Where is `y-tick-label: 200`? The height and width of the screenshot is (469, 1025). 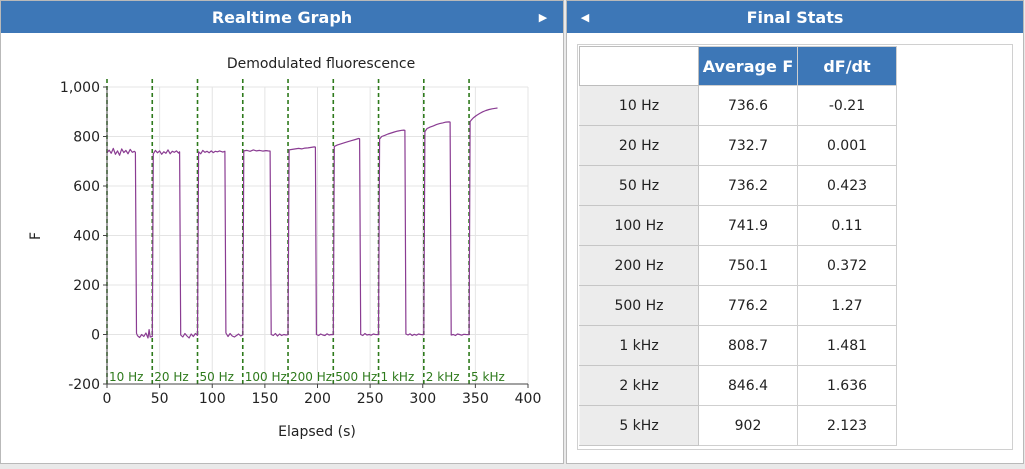
y-tick-label: 200 is located at coordinates (86, 286).